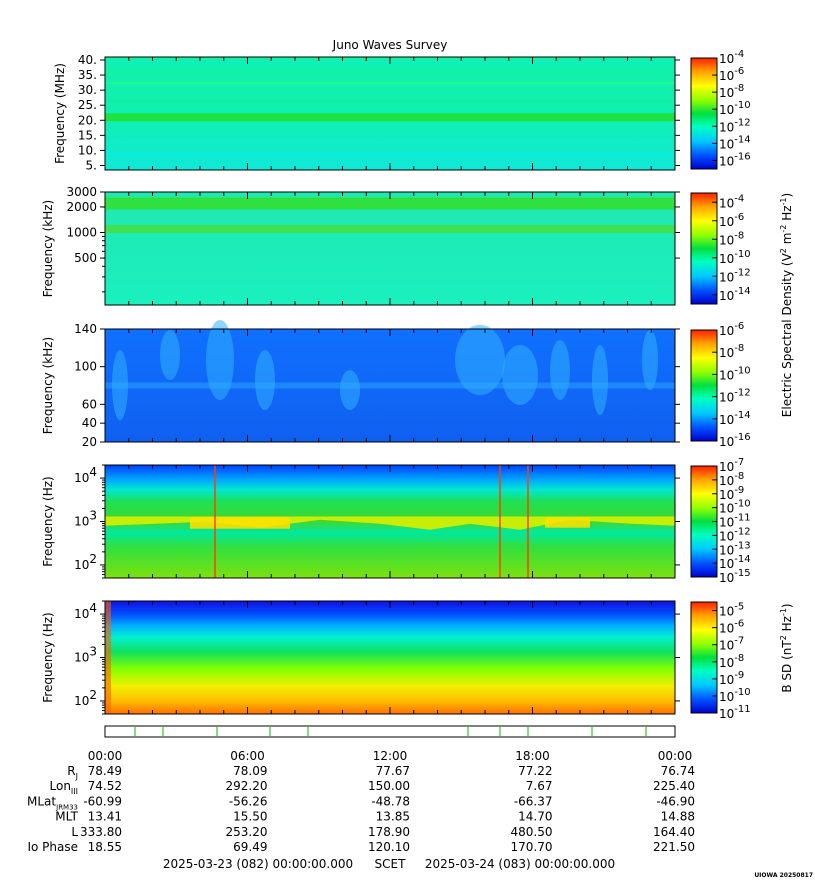 This screenshot has height=880, width=815. Describe the element at coordinates (535, 817) in the screenshot. I see `ephem-value: 14.70` at that location.